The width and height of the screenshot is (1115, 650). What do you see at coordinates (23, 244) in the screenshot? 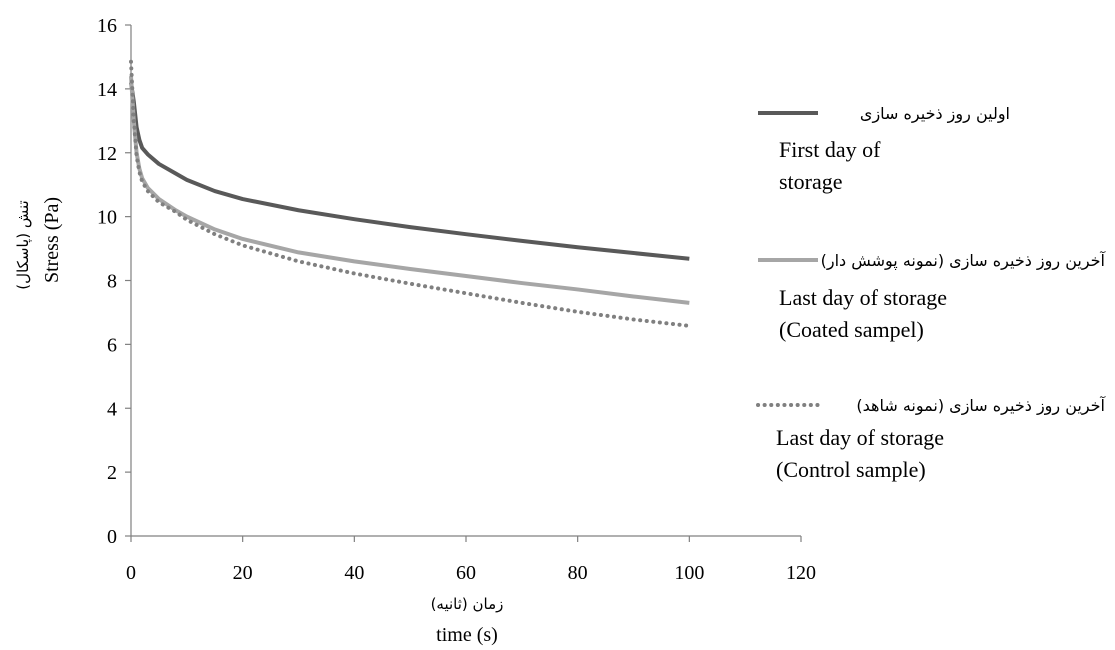
I see `y-axis-title-fa: تنش (پاسکال)` at bounding box center [23, 244].